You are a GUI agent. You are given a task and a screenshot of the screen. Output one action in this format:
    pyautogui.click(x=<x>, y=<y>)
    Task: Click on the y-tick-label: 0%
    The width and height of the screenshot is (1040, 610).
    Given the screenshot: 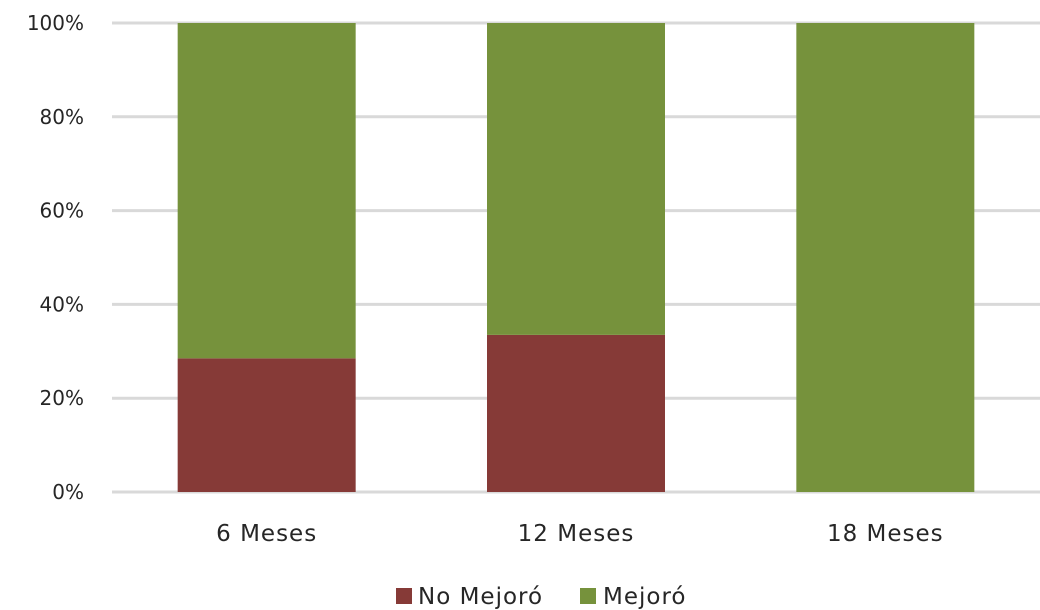 What is the action you would take?
    pyautogui.click(x=68, y=492)
    